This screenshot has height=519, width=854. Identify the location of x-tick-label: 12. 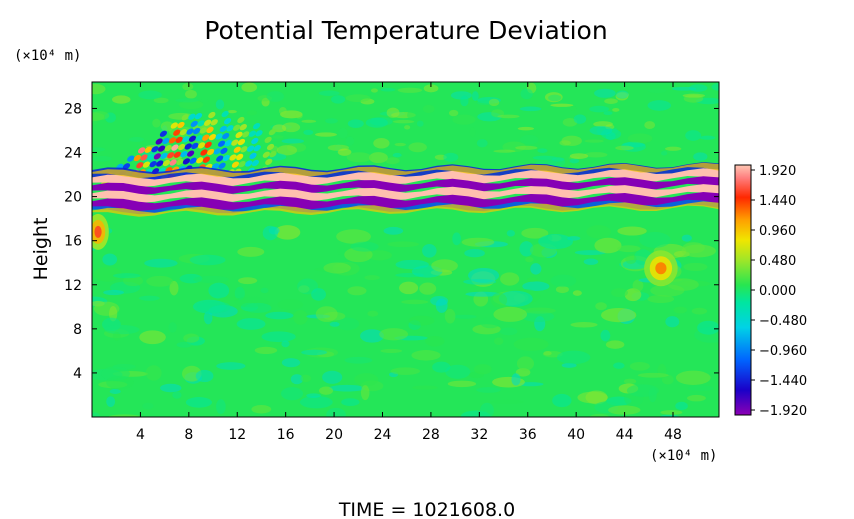
(237, 435).